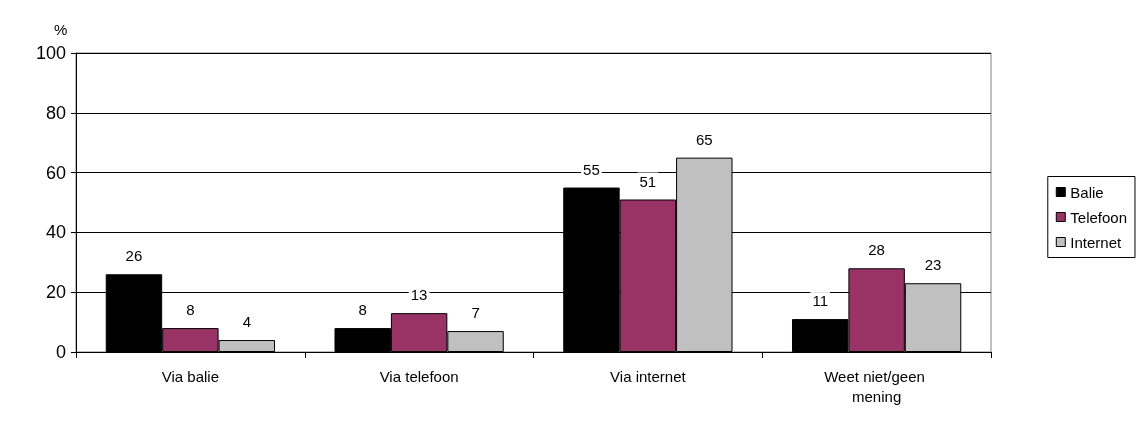 The height and width of the screenshot is (434, 1145). Describe the element at coordinates (55, 292) in the screenshot. I see `y-tick-label: 20` at that location.